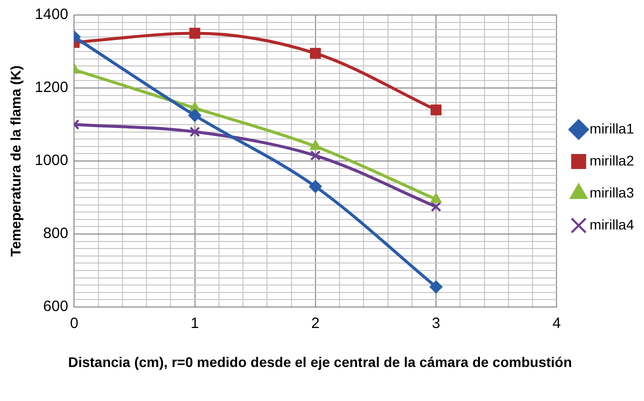 This screenshot has width=644, height=401. Describe the element at coordinates (612, 128) in the screenshot. I see `legend-label: mirilla1` at that location.